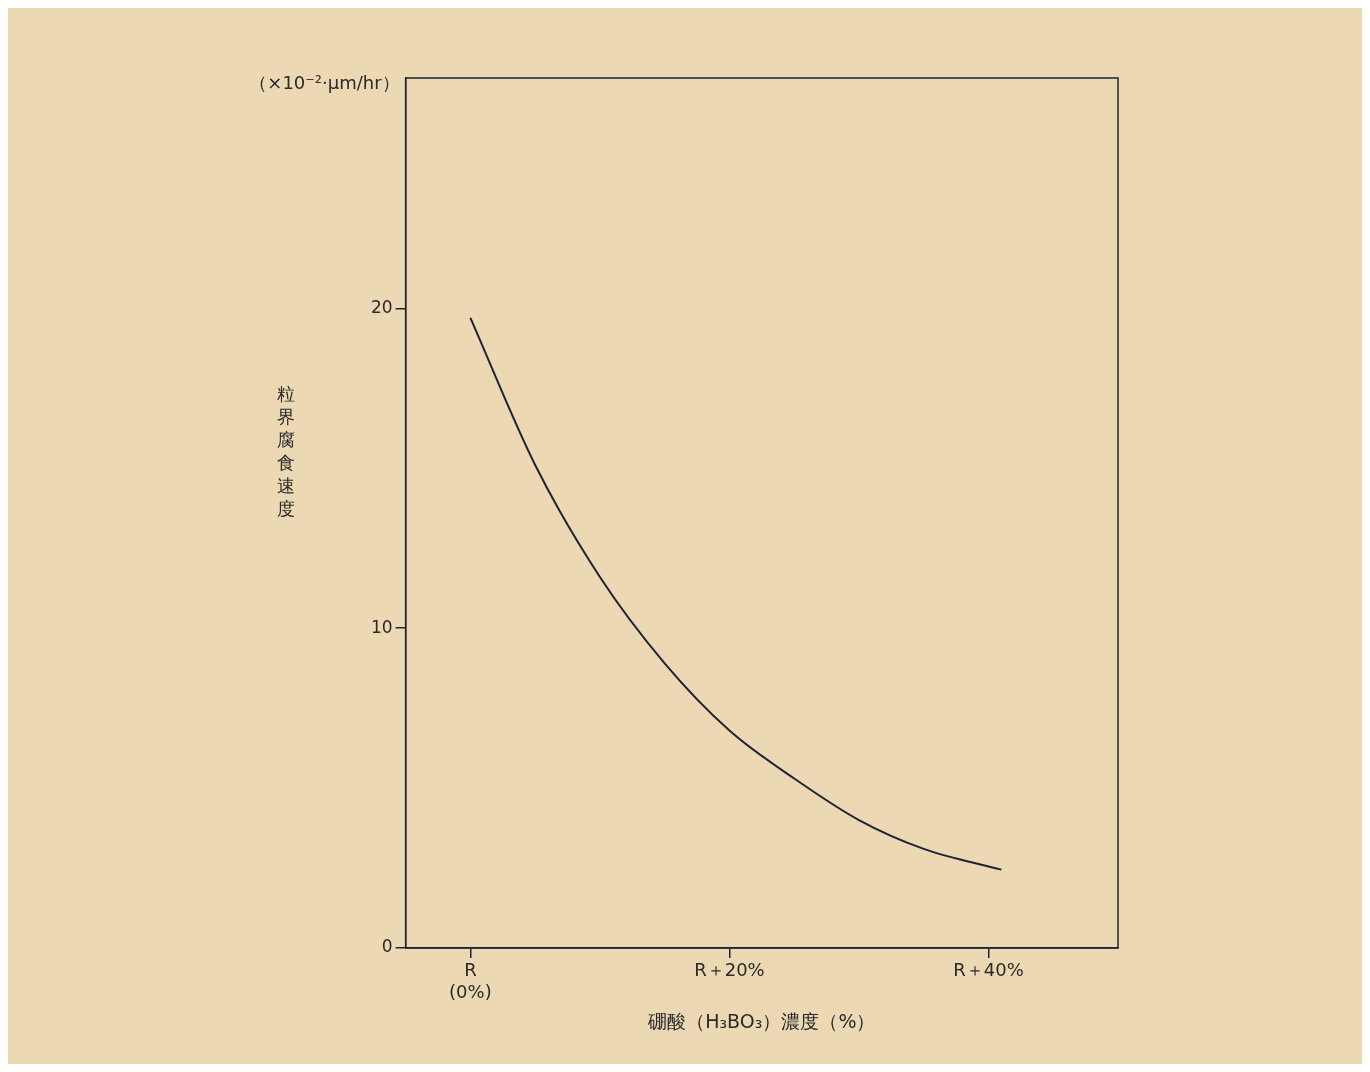  What do you see at coordinates (387, 946) in the screenshot?
I see `y-tick-label: 0` at bounding box center [387, 946].